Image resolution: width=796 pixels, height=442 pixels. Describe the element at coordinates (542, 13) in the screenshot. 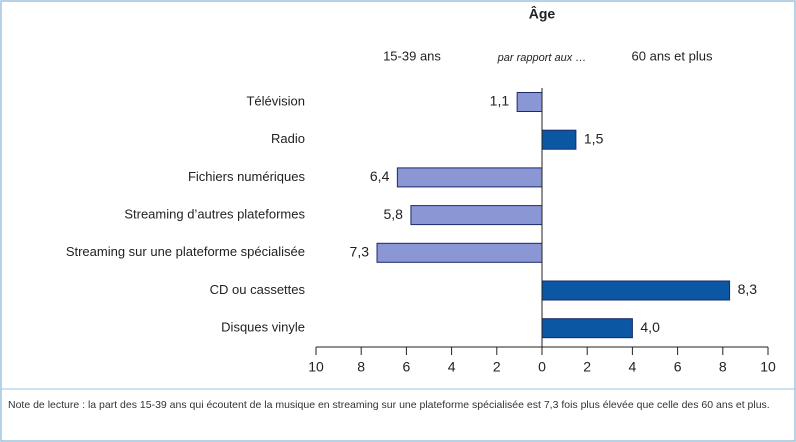

I see `chart-title: Âge` at that location.